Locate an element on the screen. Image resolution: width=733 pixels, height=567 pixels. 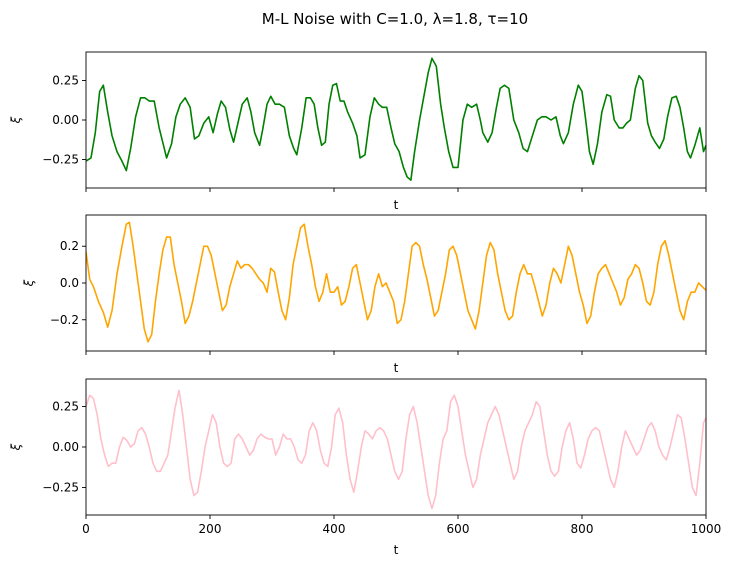
x-tick-label: 1000 is located at coordinates (706, 529).